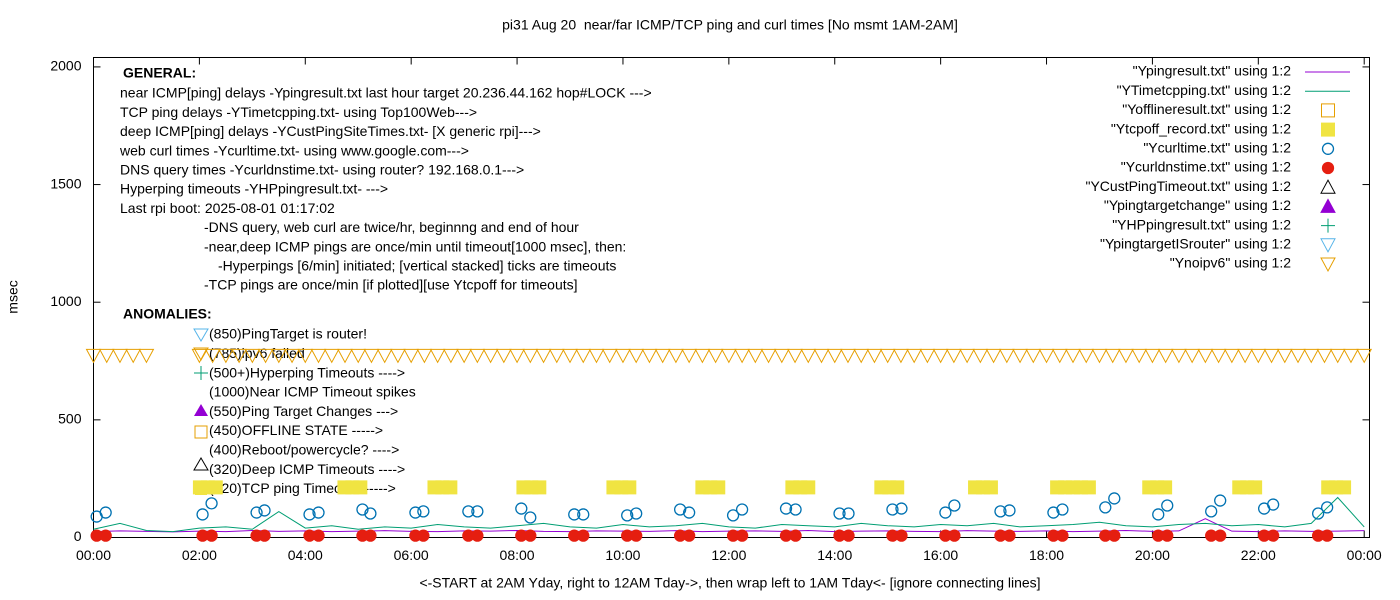 This screenshot has height=600, width=1400. Describe the element at coordinates (70, 419) in the screenshot. I see `y-tick-label: 500` at that location.